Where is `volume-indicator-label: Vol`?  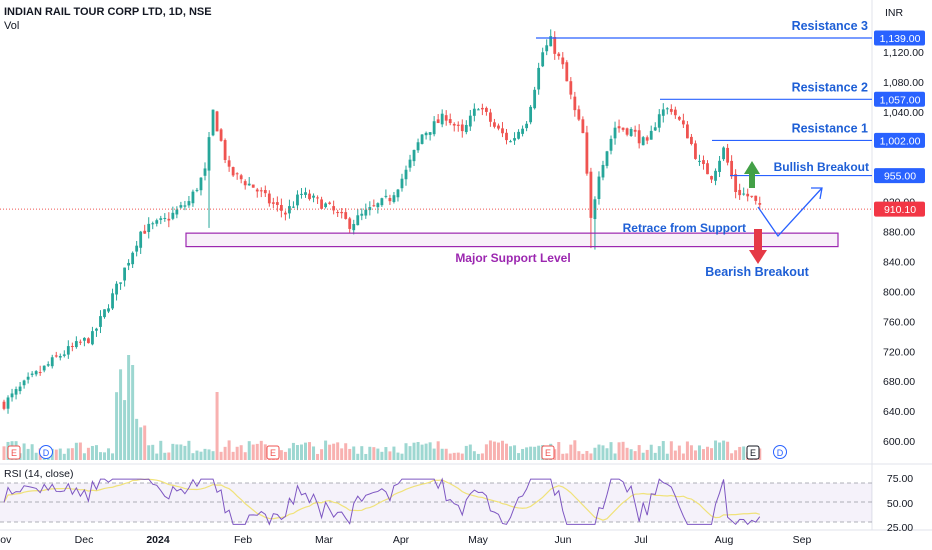
volume-indicator-label: Vol is located at coordinates (12, 26).